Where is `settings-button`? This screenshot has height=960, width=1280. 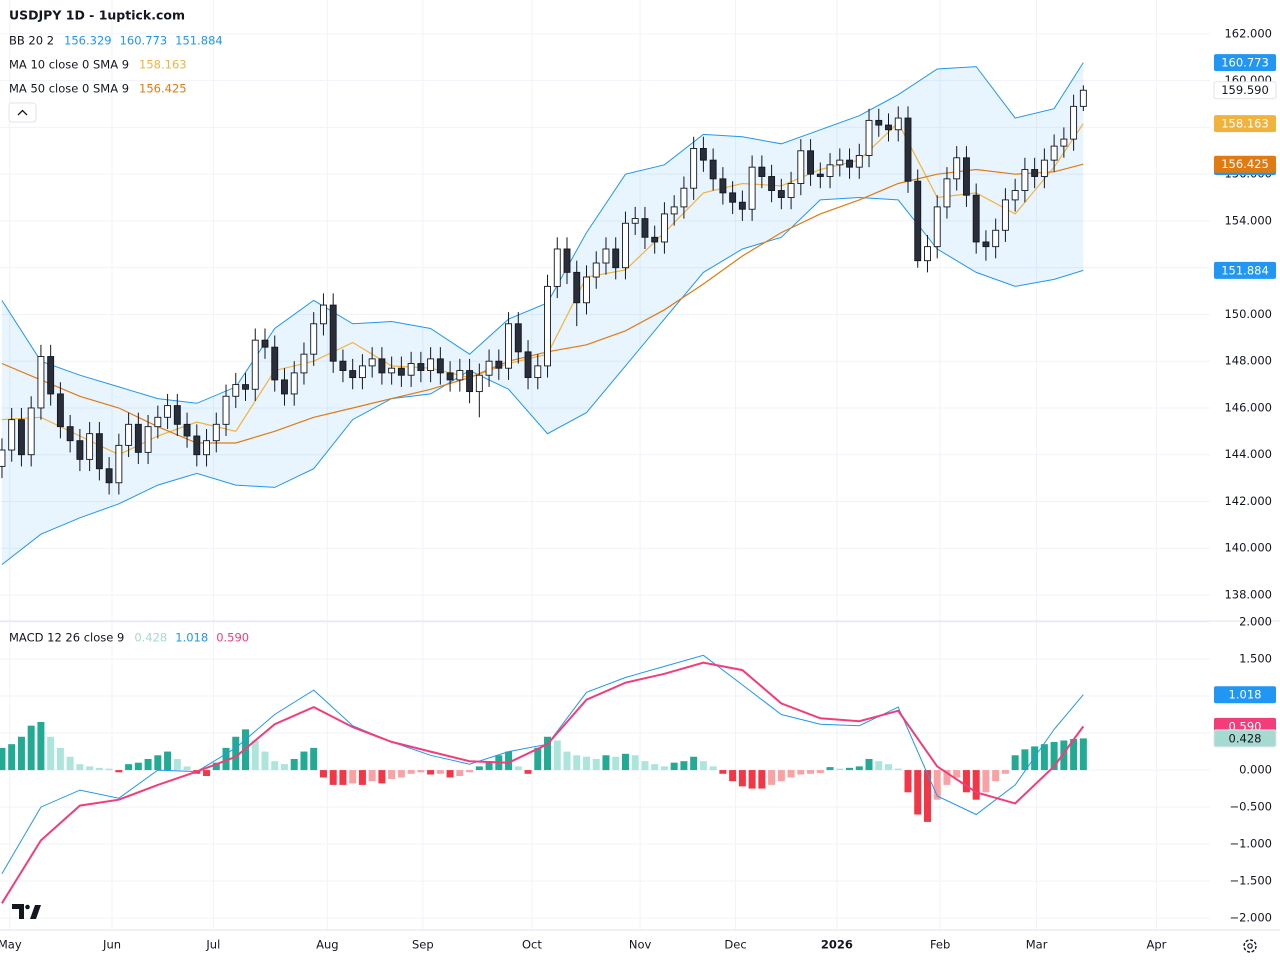 settings-button is located at coordinates (1250, 946).